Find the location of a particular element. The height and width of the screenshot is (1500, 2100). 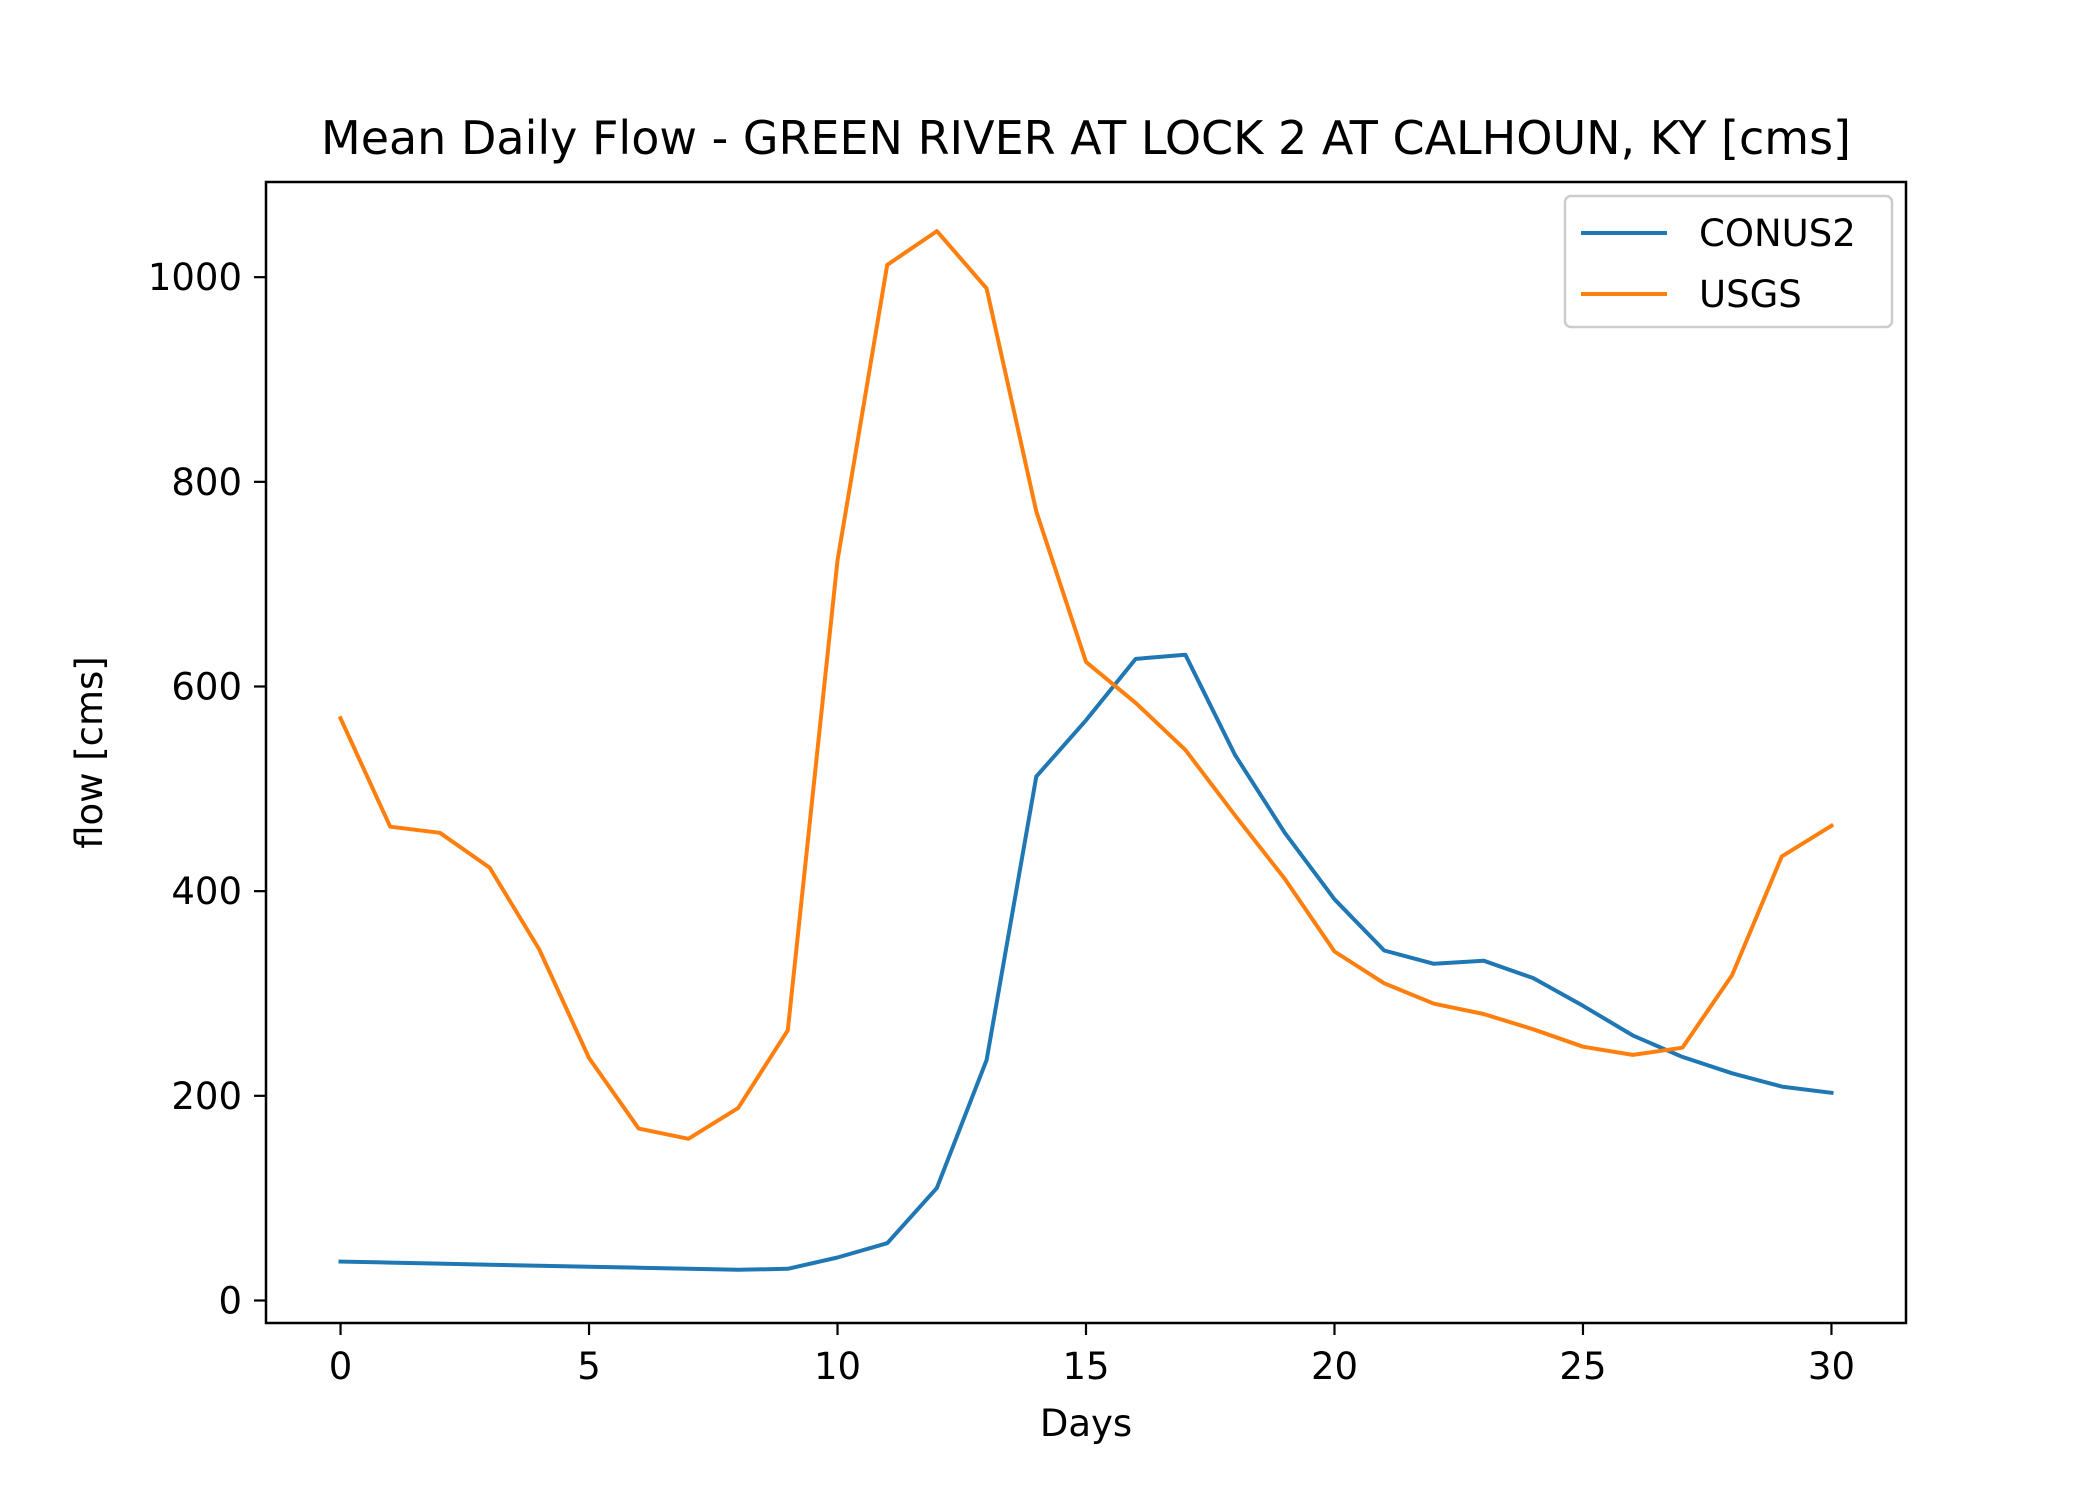

x-tick-label: 5 is located at coordinates (589, 1366).